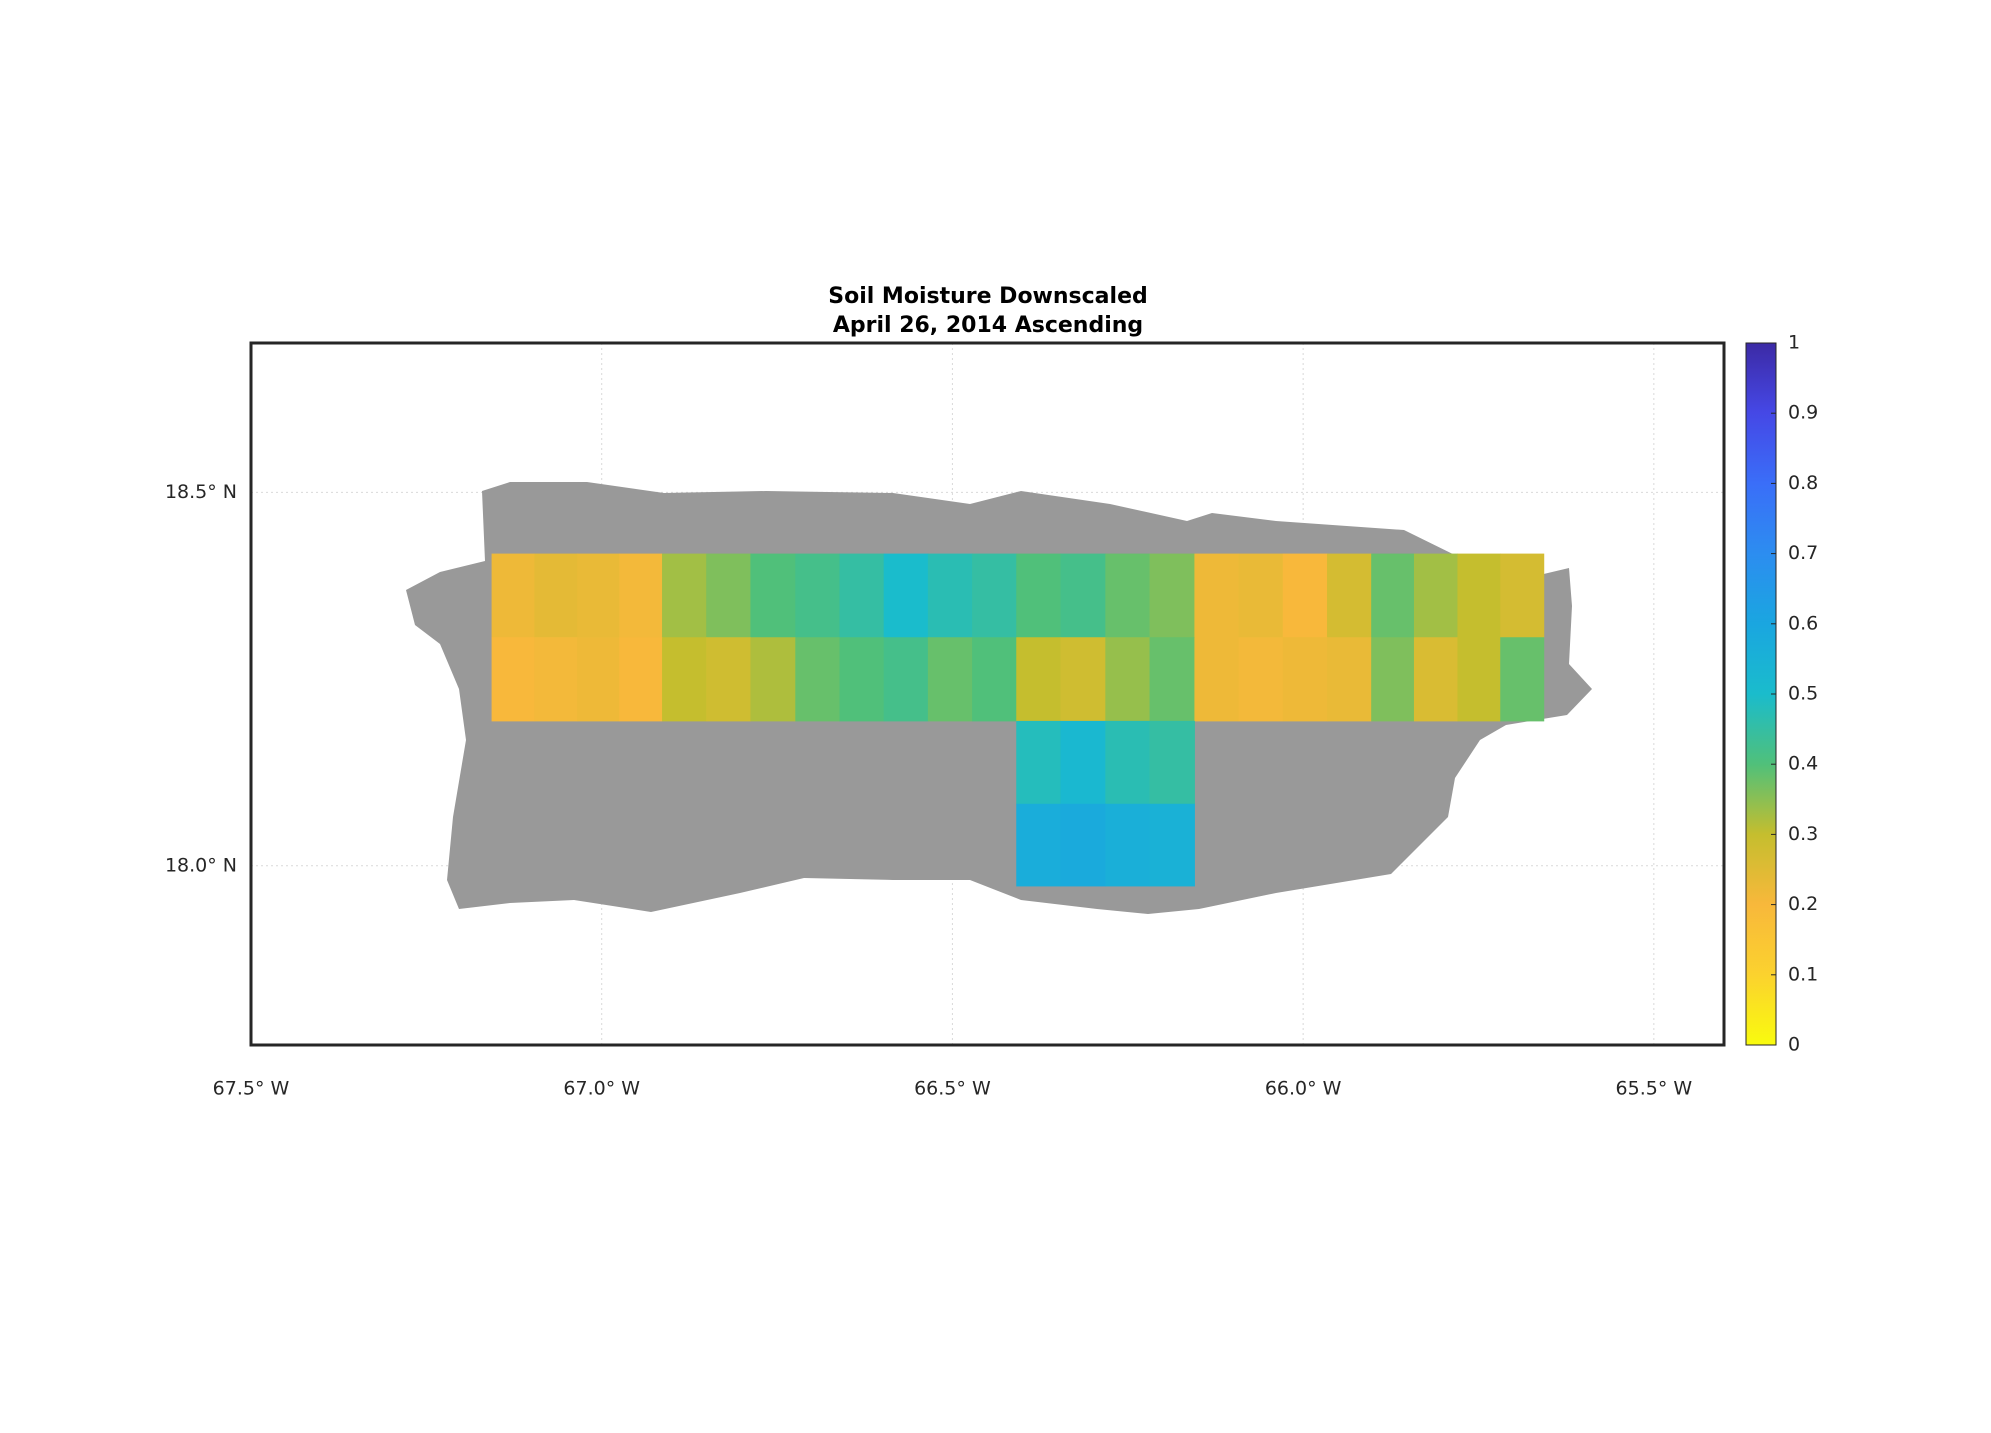  I want to click on colorbar-tick-label: 1, so click(1794, 343).